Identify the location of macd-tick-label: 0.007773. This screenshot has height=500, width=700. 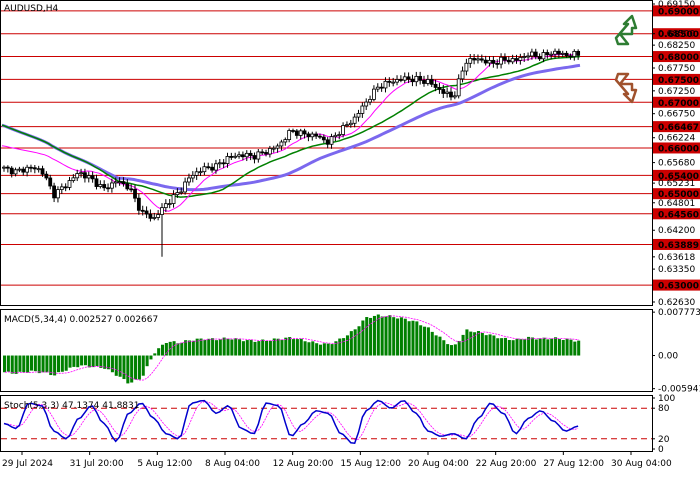
(679, 313).